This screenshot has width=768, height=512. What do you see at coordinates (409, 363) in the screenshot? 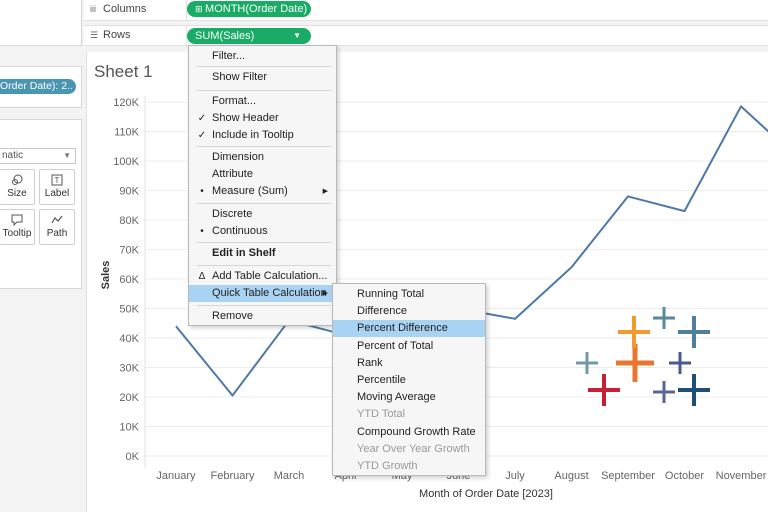
I see `submenu-item-rank: Rank` at bounding box center [409, 363].